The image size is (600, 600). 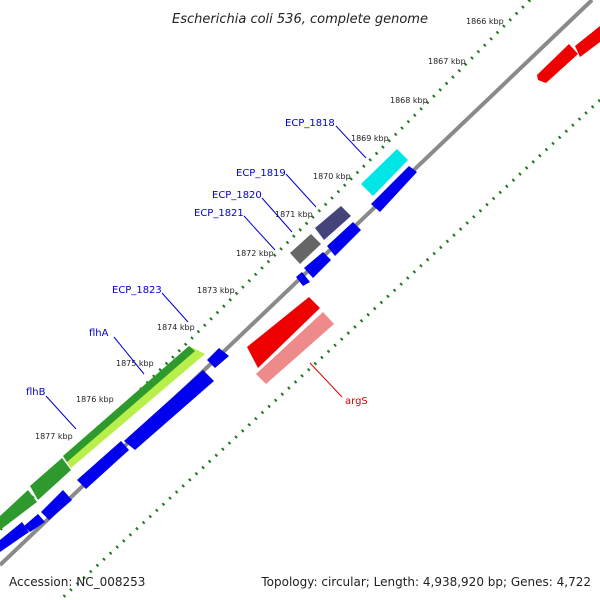 I want to click on kbp-label: 1874 kbp, so click(x=176, y=327).